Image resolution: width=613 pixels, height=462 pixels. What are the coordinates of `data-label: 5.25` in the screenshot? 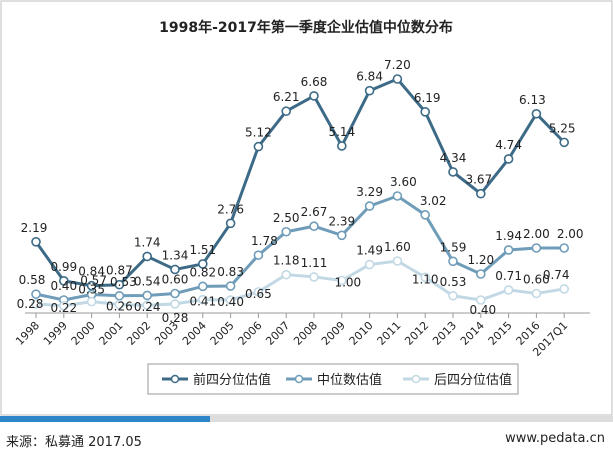 It's located at (562, 128).